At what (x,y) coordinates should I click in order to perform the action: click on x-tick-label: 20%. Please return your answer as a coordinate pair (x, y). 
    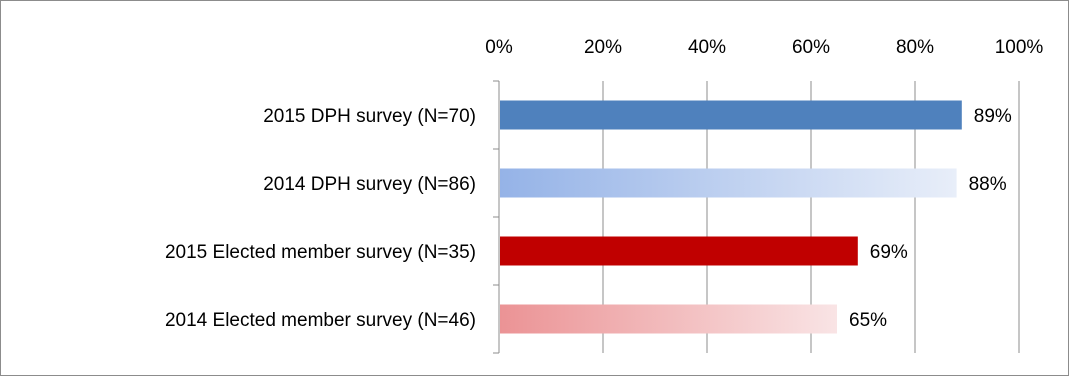
    Looking at the image, I should click on (603, 47).